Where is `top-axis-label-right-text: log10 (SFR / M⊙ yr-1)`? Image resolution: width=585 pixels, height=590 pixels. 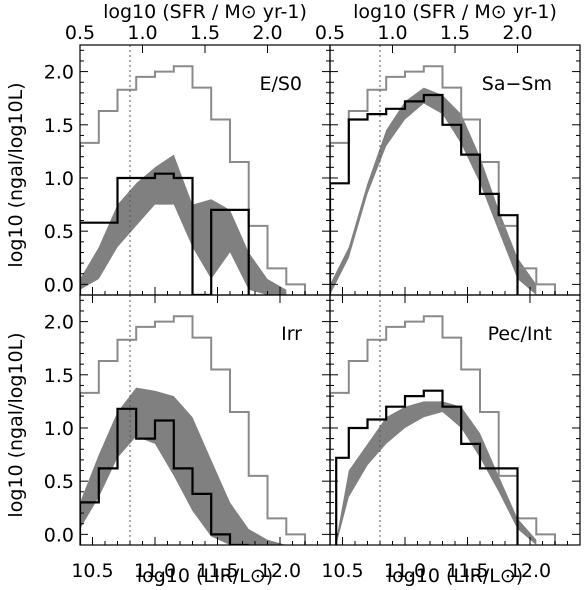
top-axis-label-right-text: log10 (SFR / M⊙ yr-1) is located at coordinates (455, 12).